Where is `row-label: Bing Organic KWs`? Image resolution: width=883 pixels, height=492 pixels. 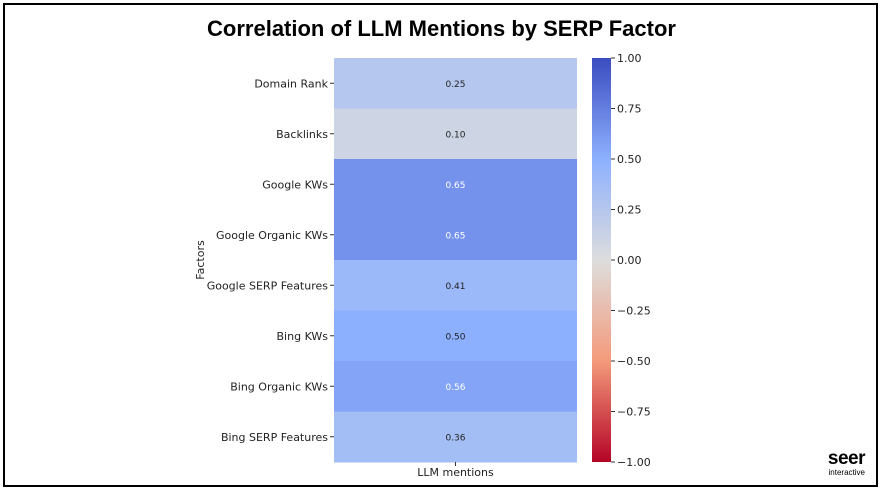
row-label: Bing Organic KWs is located at coordinates (279, 386).